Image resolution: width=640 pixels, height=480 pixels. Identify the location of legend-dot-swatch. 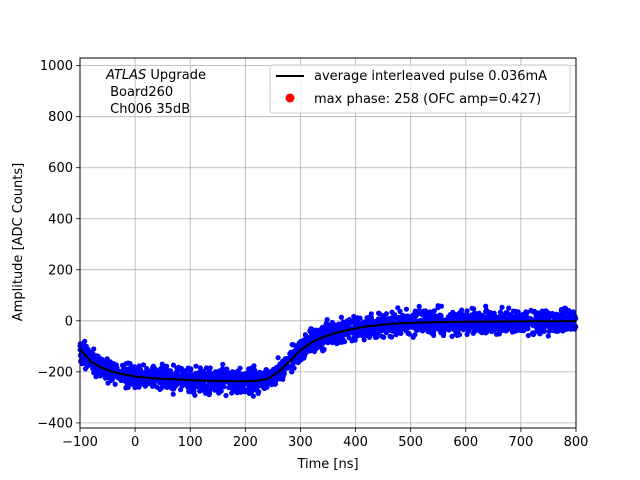
(290, 98).